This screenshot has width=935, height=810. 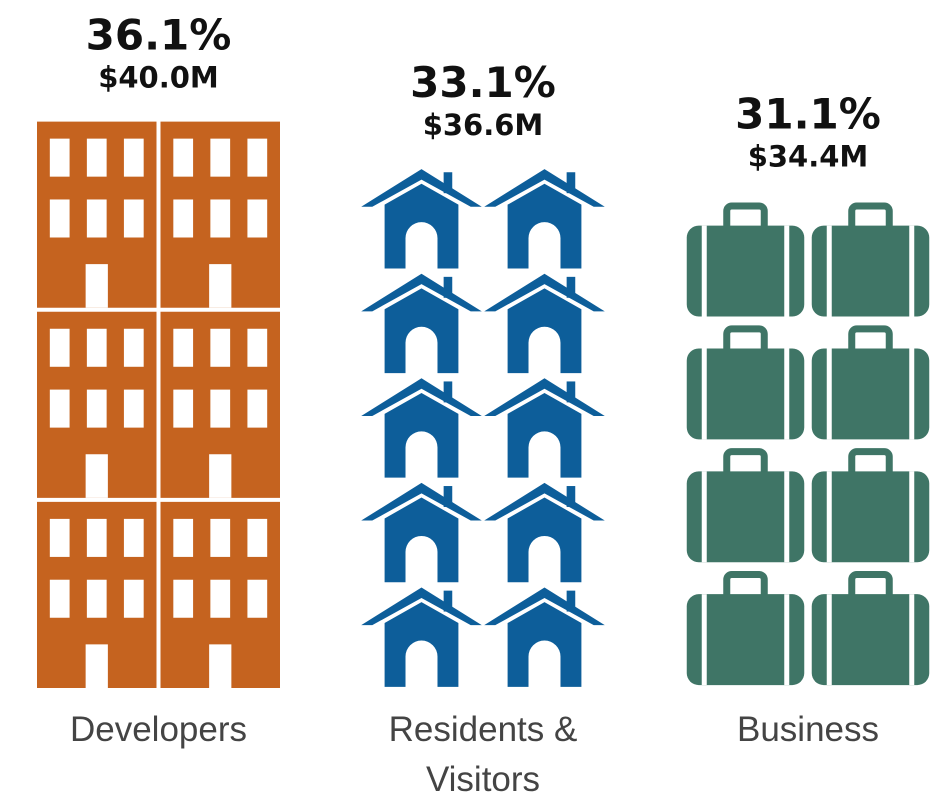 What do you see at coordinates (159, 35) in the screenshot?
I see `percent-label: 36.1%` at bounding box center [159, 35].